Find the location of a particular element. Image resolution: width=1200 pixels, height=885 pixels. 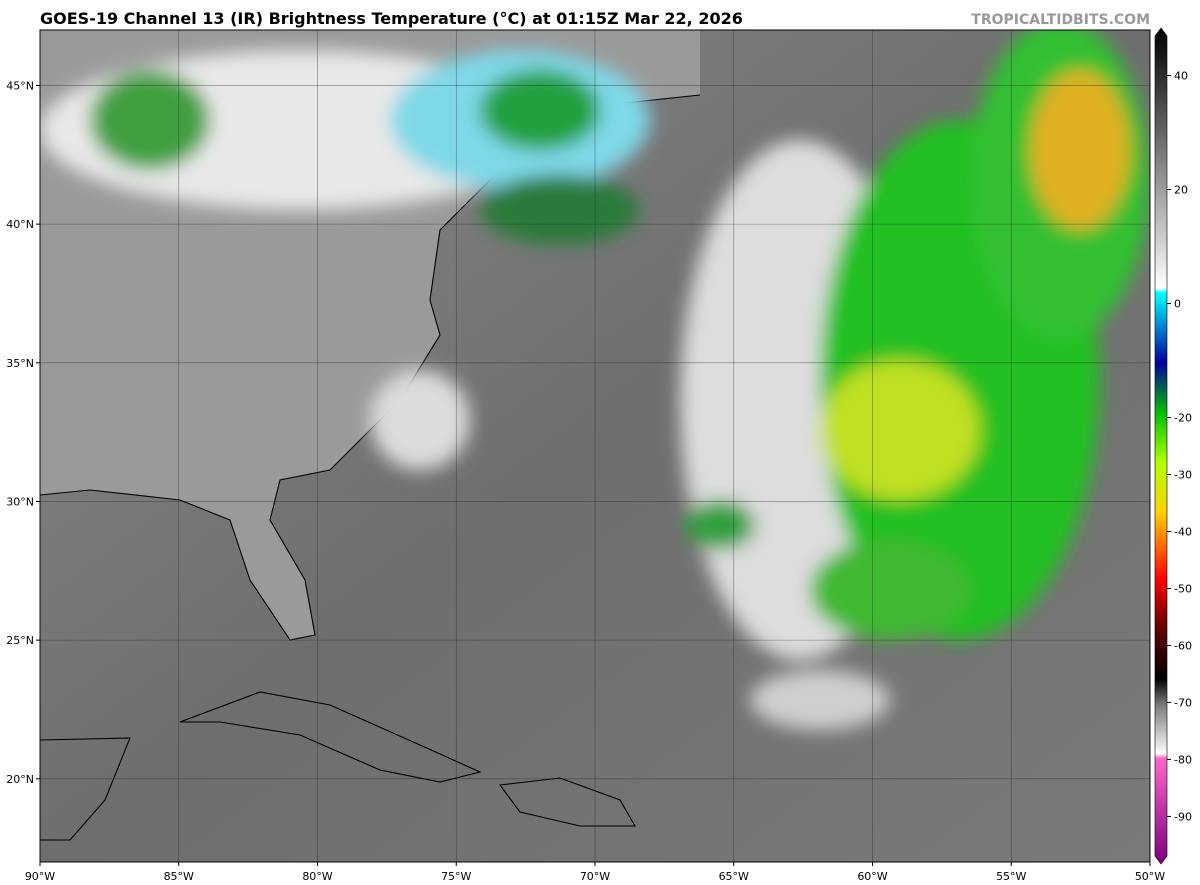

colorbar-label: -90 is located at coordinates (1183, 816).